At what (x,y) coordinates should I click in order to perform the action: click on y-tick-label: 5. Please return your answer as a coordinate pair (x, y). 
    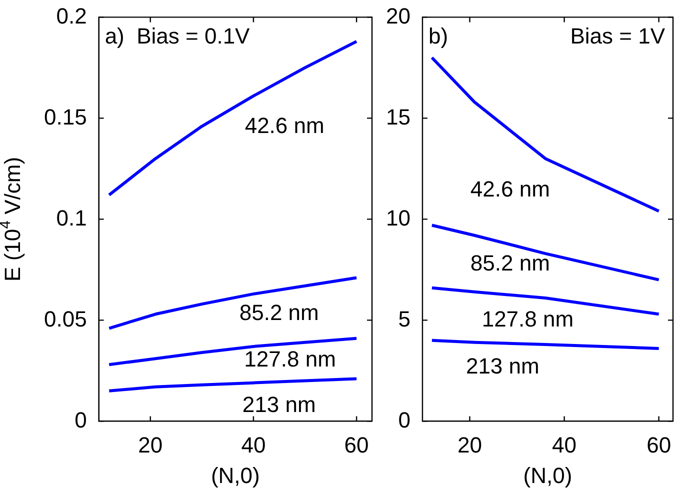
    Looking at the image, I should click on (404, 319).